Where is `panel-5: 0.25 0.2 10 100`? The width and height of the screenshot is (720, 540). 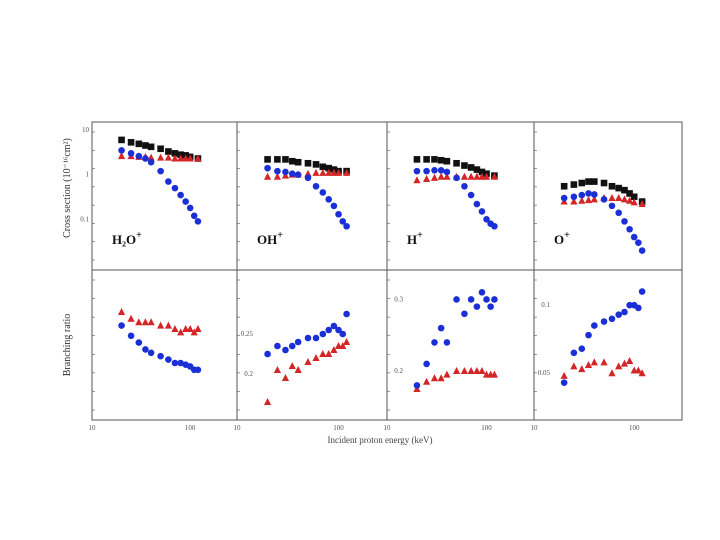 panel-5: 0.25 0.2 10 100 is located at coordinates (292, 355).